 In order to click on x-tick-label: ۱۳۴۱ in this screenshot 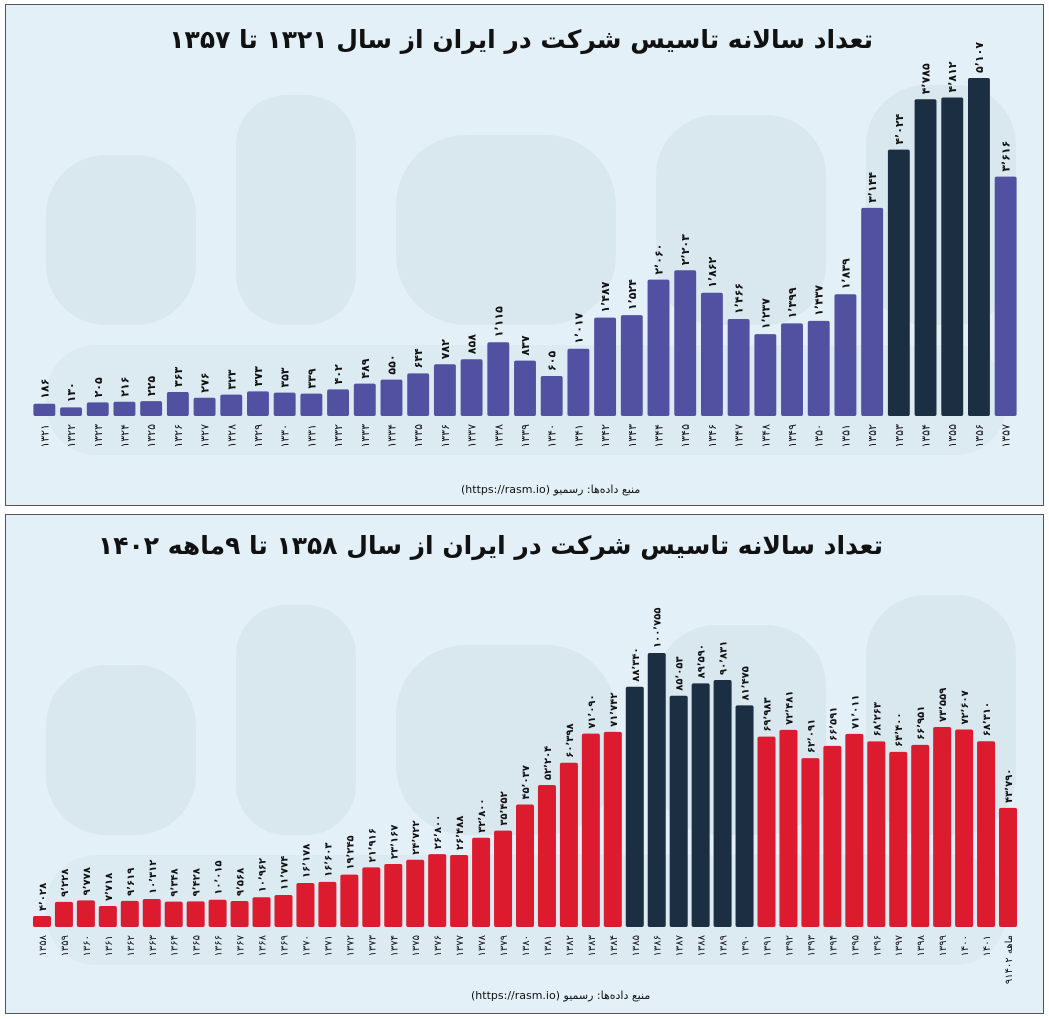, I will do `click(578, 436)`.